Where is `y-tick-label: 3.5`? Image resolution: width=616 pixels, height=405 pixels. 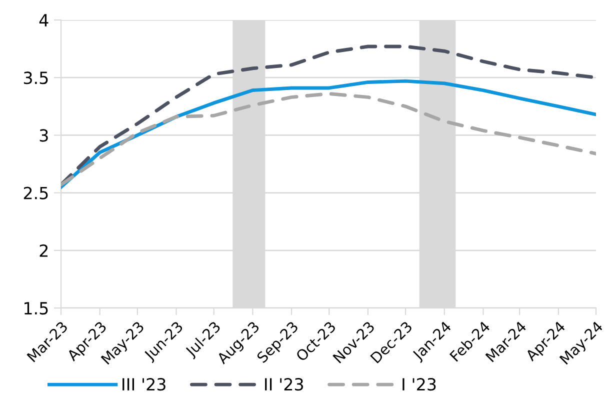 y-tick-label: 3.5 is located at coordinates (36, 78).